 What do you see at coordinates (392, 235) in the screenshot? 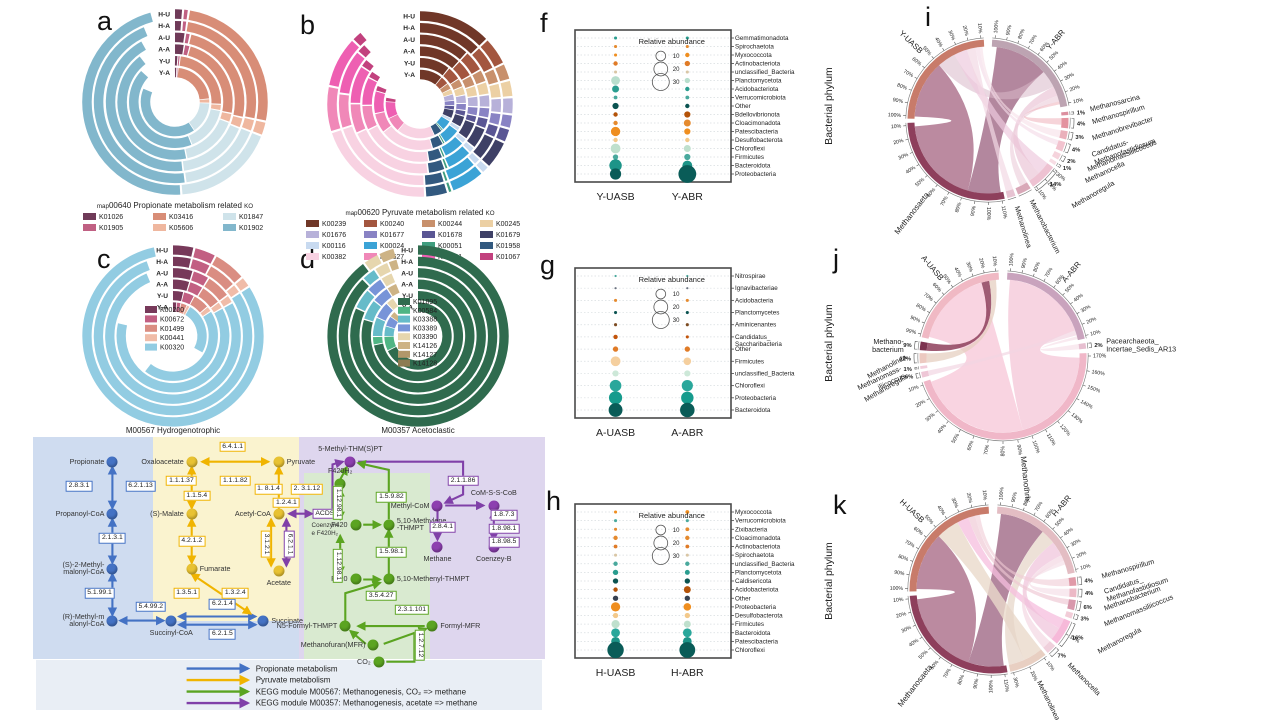
I see `legend-label: K01677` at bounding box center [392, 235].